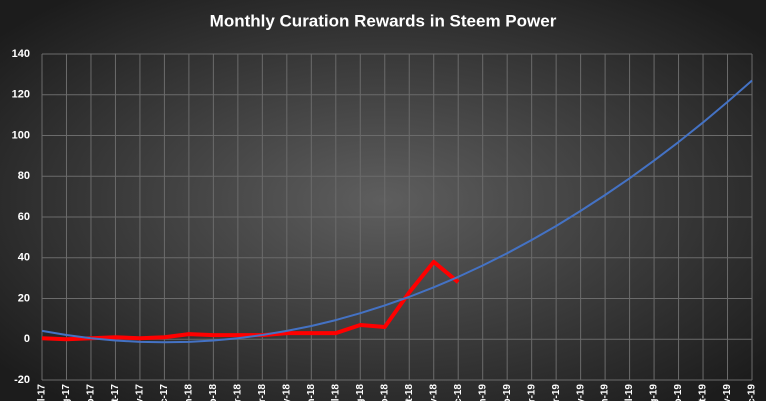 Image resolution: width=766 pixels, height=401 pixels. What do you see at coordinates (189, 392) in the screenshot?
I see `x-tick-label: Jan-18` at bounding box center [189, 392].